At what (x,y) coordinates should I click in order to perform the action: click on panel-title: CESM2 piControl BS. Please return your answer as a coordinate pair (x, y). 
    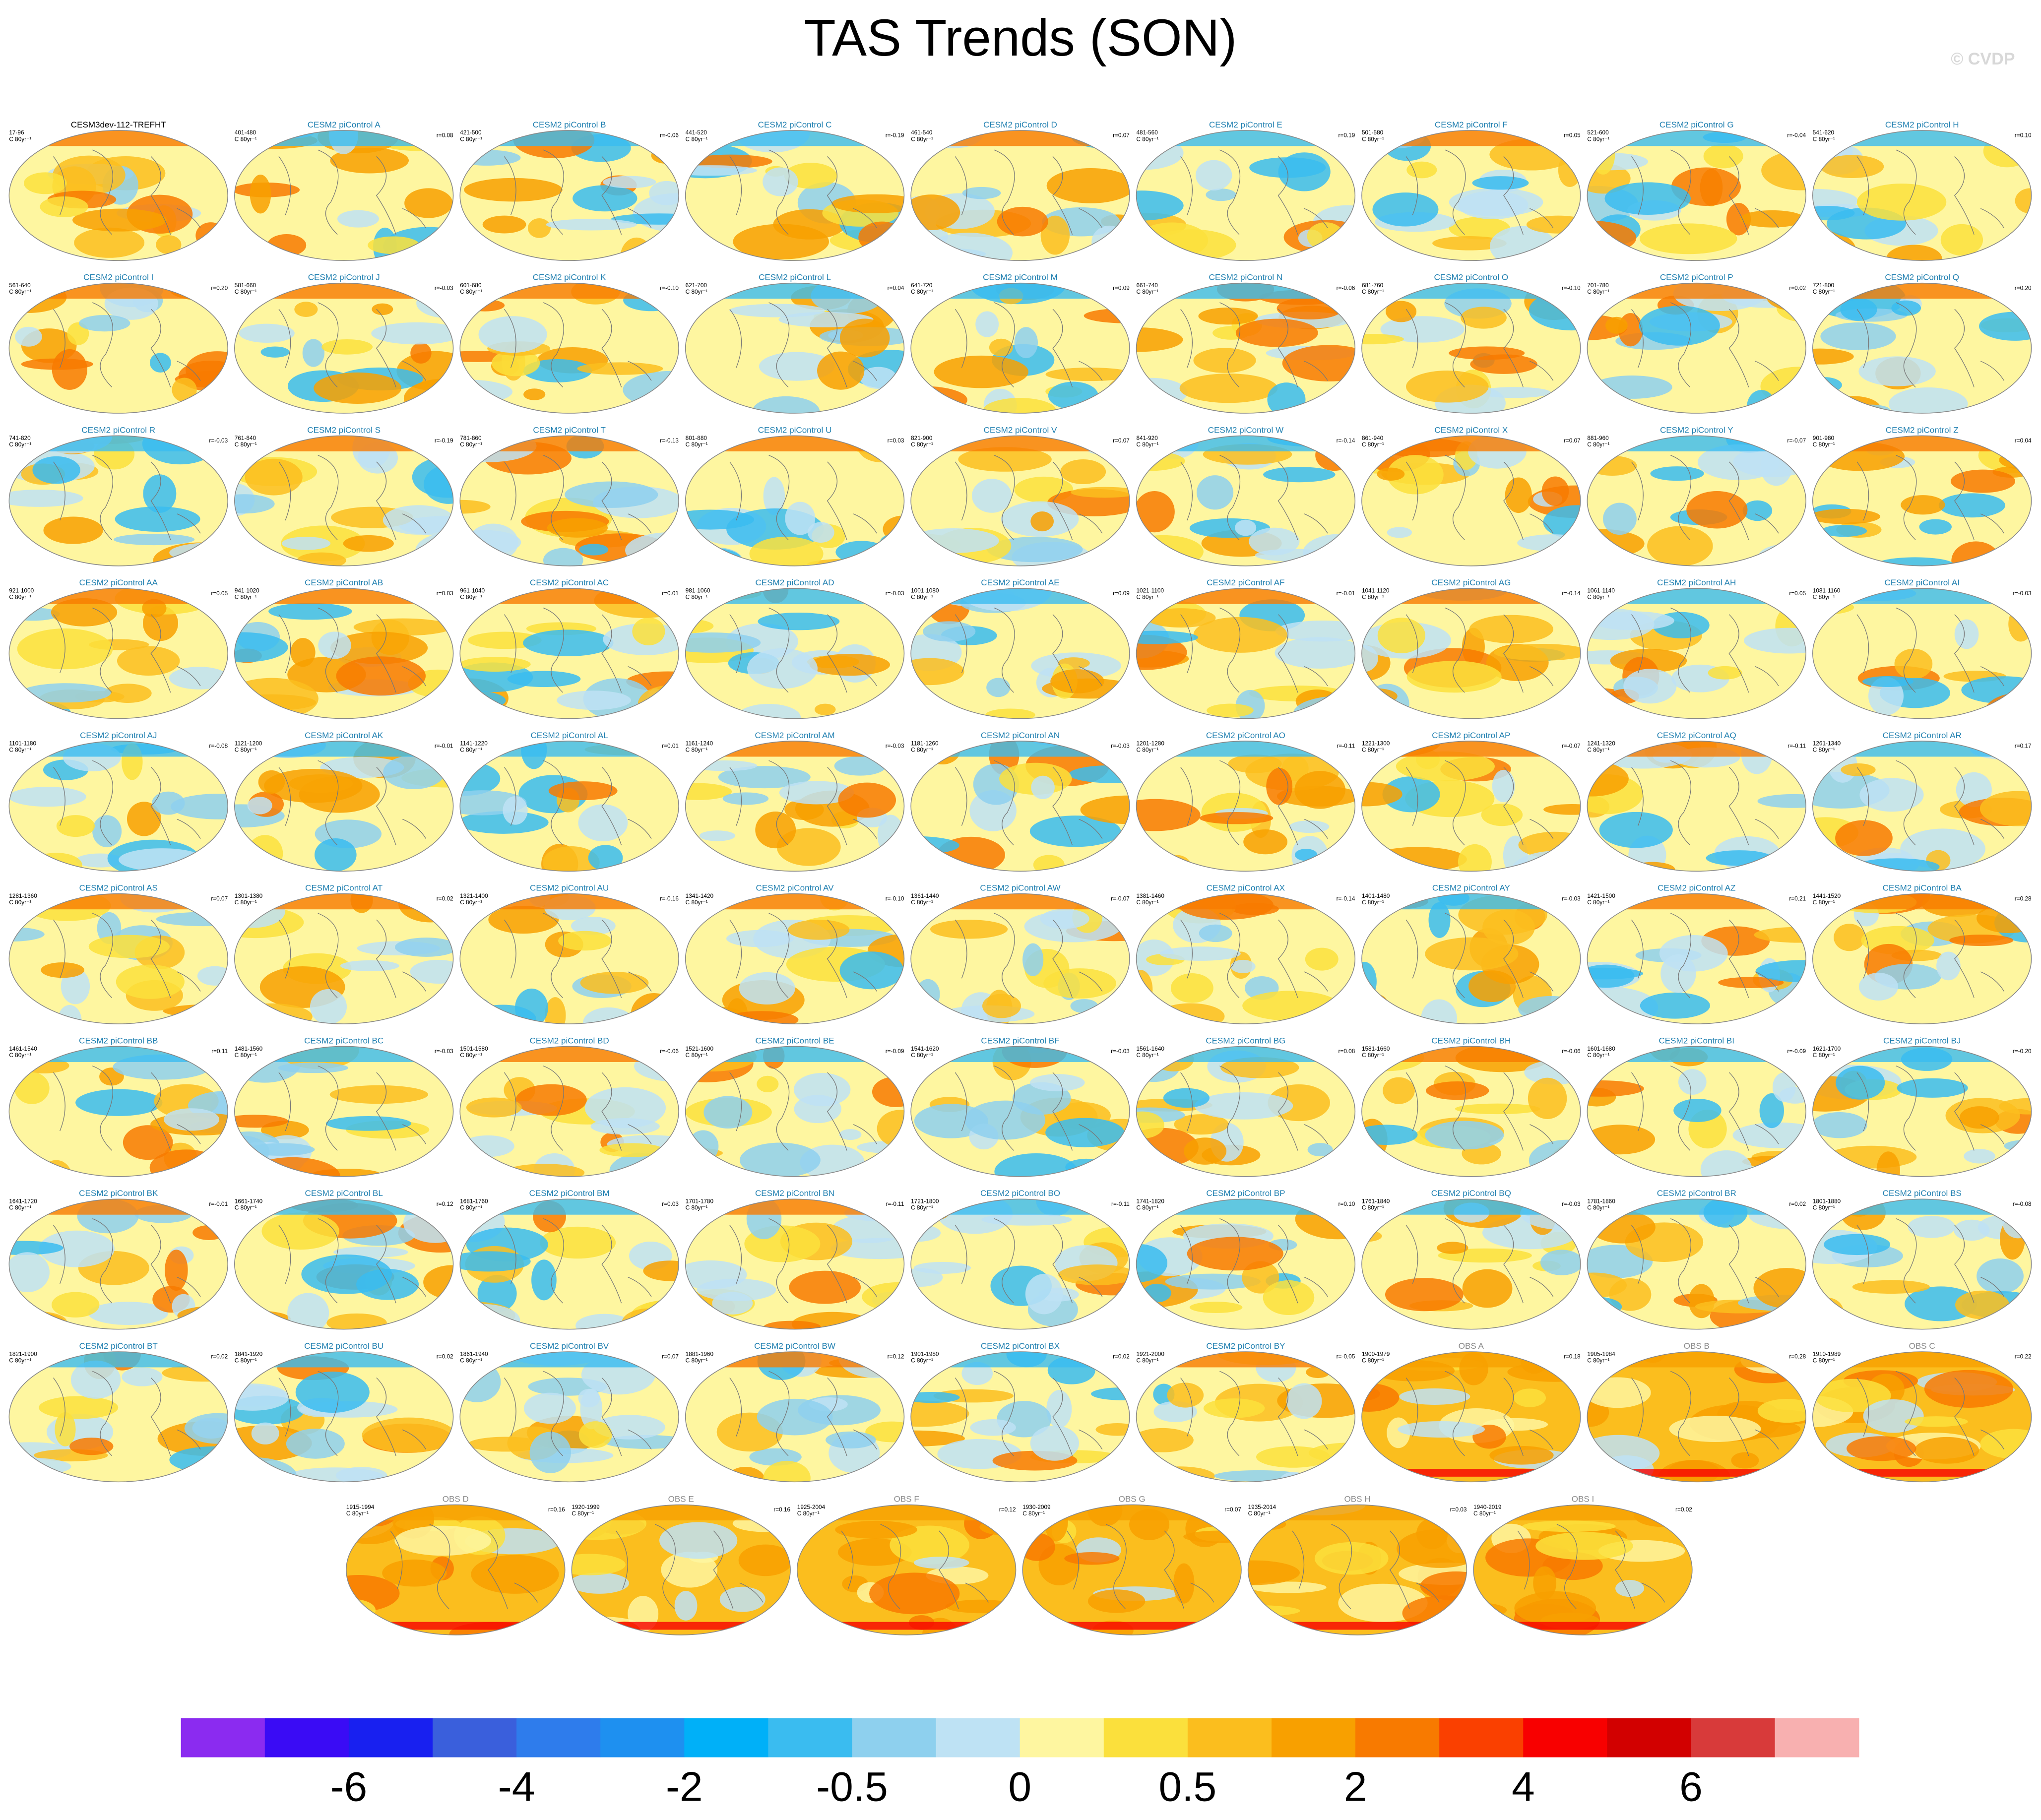
    Looking at the image, I should click on (1922, 1193).